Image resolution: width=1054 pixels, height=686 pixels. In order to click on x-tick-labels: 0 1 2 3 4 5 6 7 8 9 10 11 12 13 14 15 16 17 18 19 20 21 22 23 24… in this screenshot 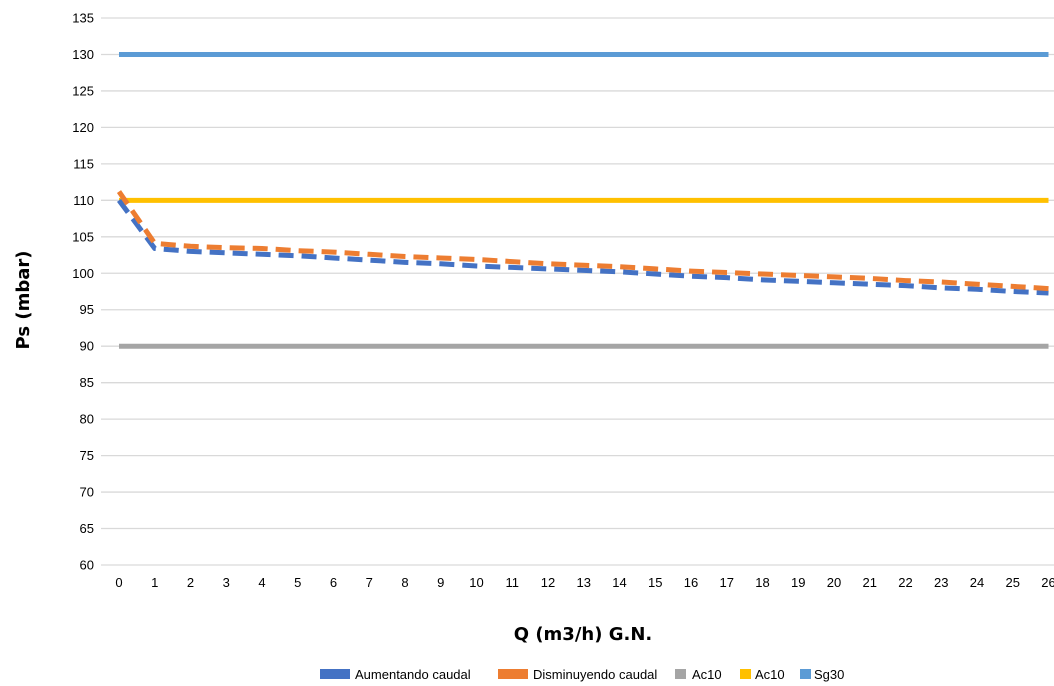, I will do `click(584, 582)`.